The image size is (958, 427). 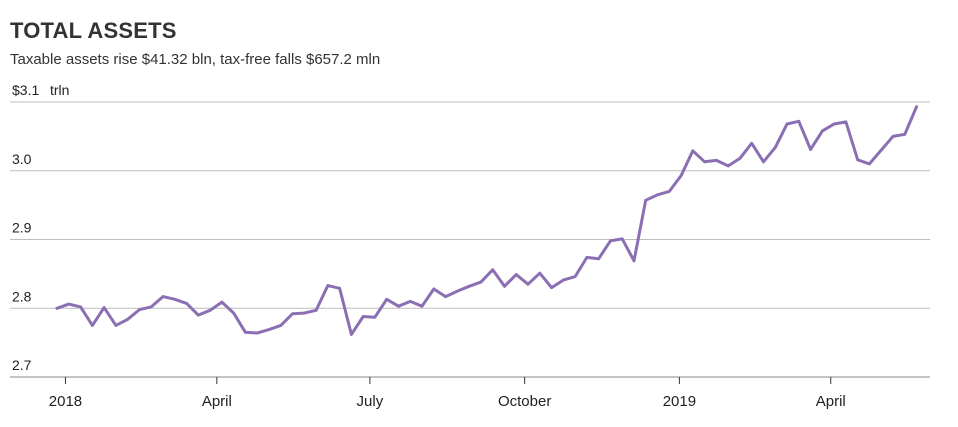 What do you see at coordinates (831, 401) in the screenshot?
I see `x-tick-label-5: April` at bounding box center [831, 401].